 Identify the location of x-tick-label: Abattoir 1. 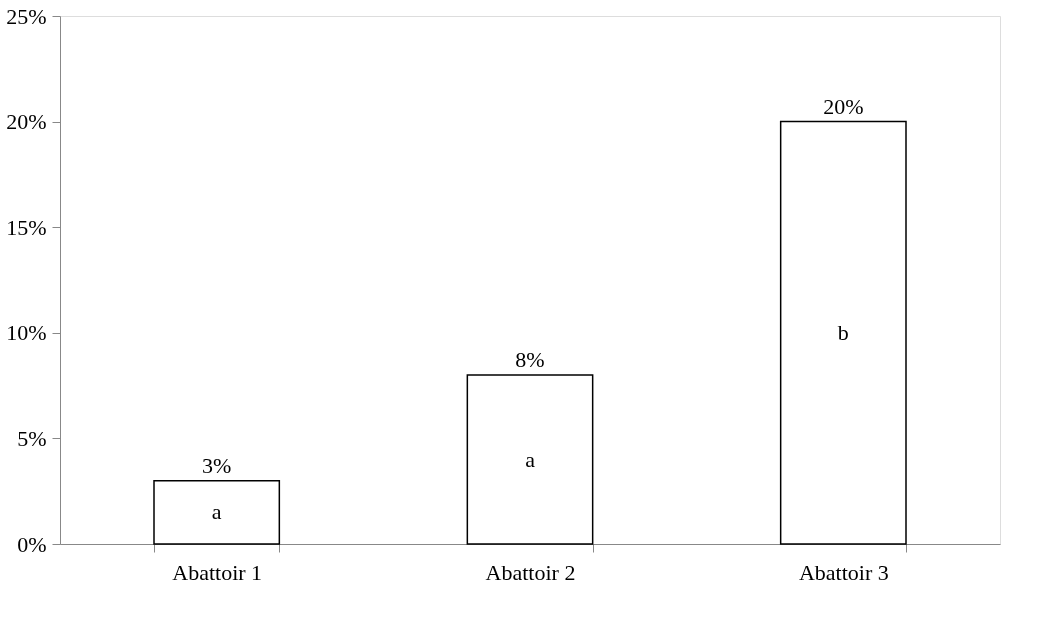
(217, 572).